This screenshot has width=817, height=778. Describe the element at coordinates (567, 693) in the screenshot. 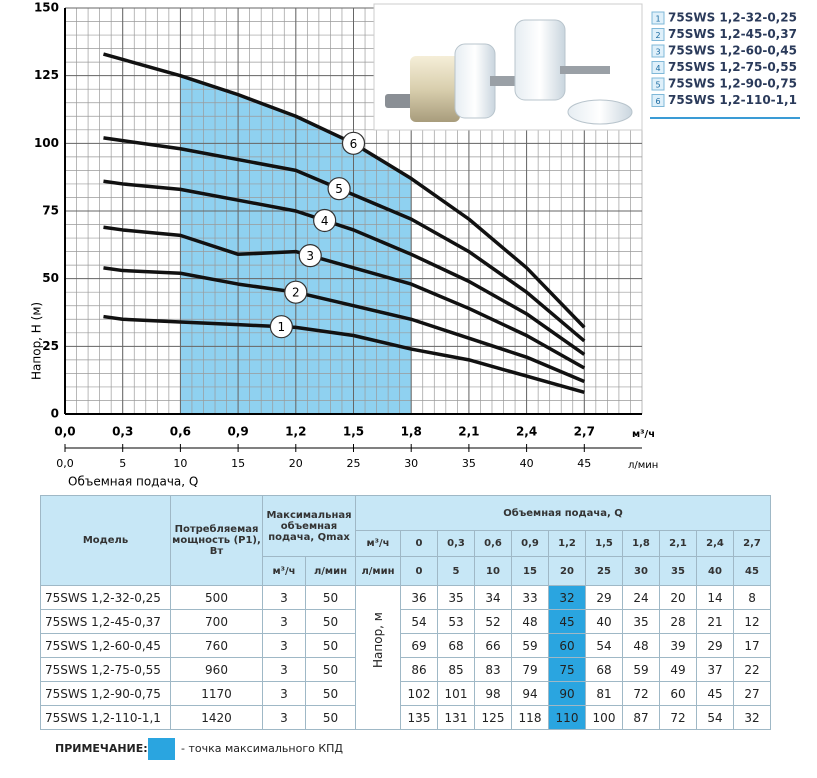

I see `table-cell: 90` at that location.